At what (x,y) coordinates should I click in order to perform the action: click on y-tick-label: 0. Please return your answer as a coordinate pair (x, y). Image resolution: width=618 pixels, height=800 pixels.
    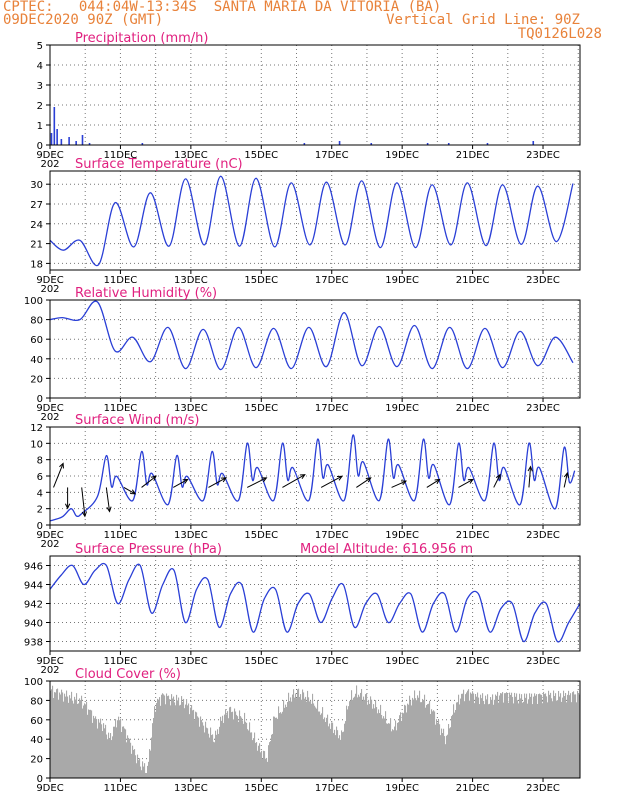
    Looking at the image, I should click on (40, 526).